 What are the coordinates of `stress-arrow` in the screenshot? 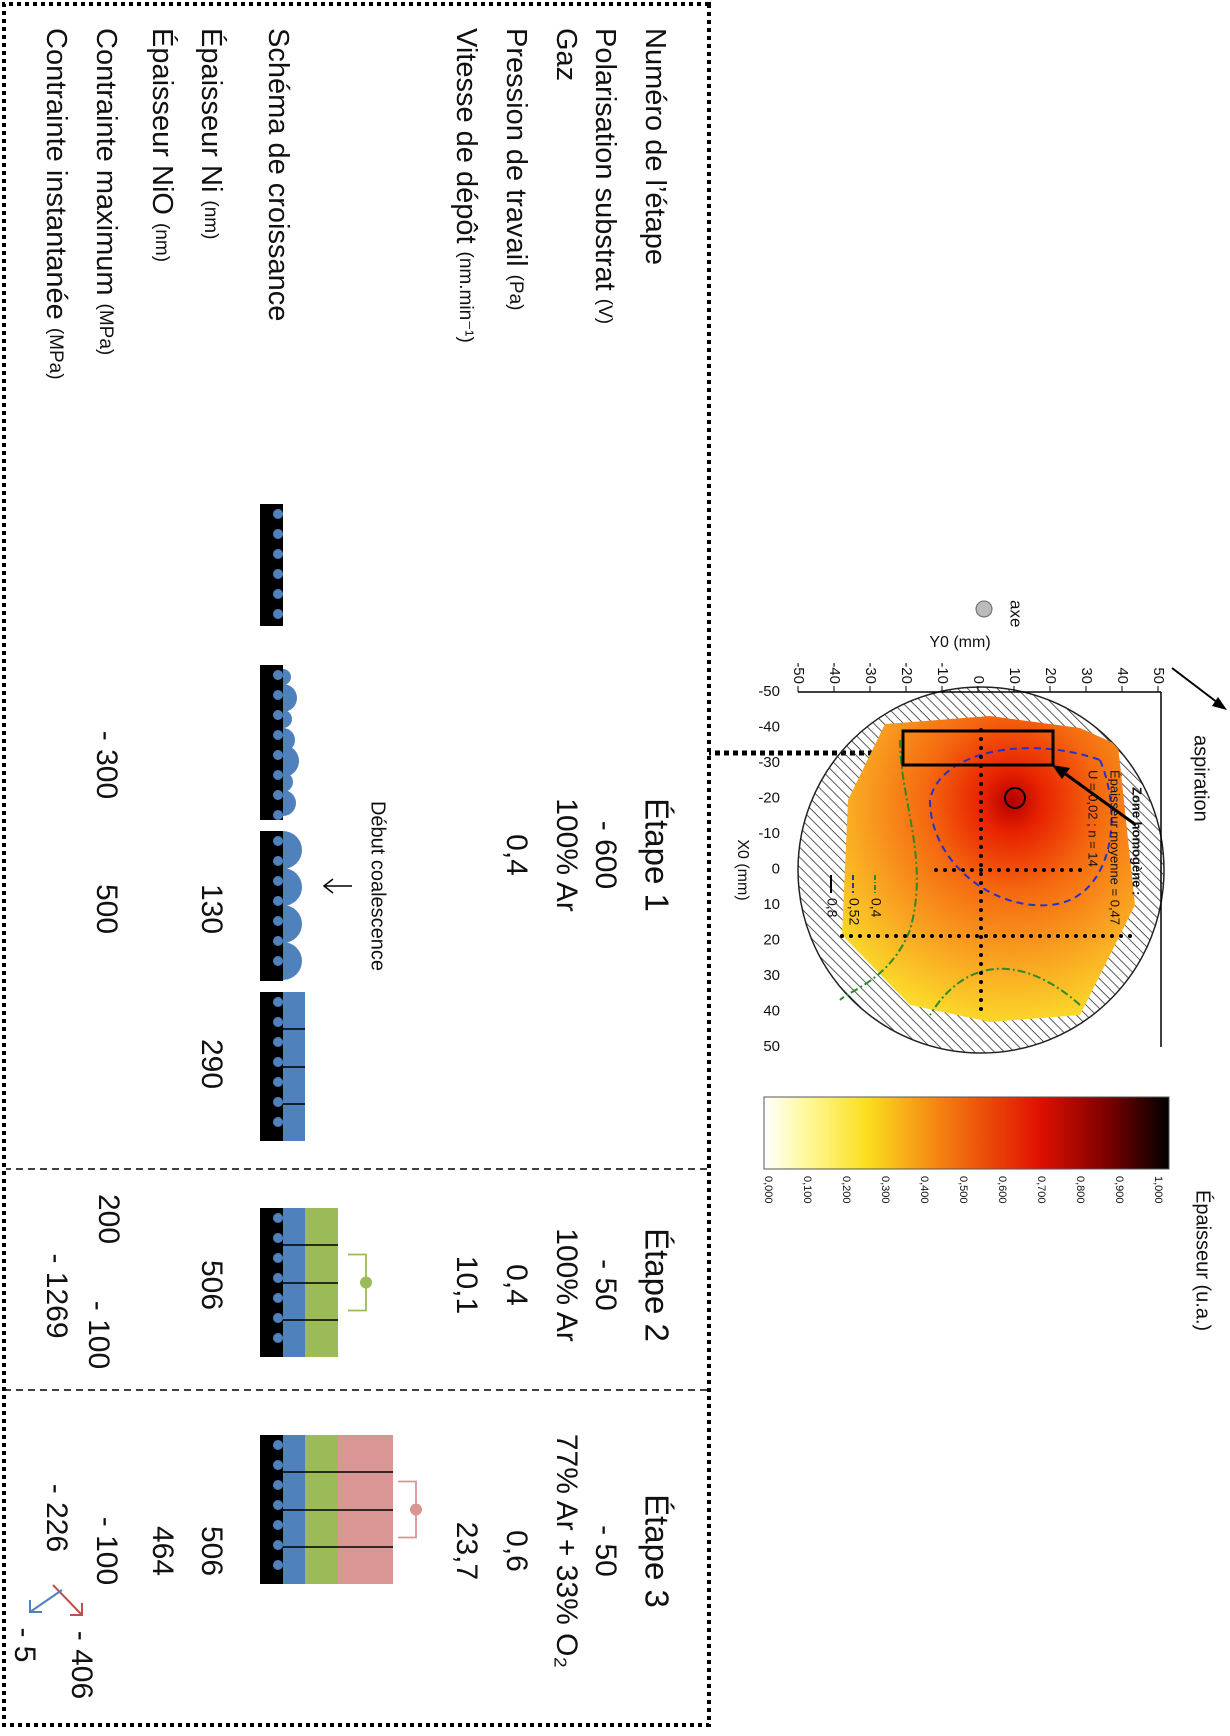 It's located at (67, 1600).